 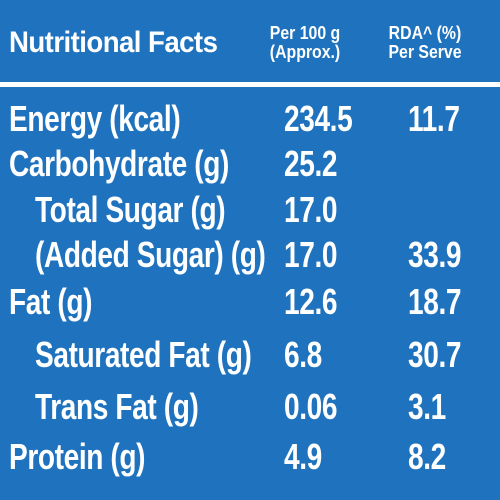 What do you see at coordinates (427, 406) in the screenshot?
I see `row-value-rda: 3.1` at bounding box center [427, 406].